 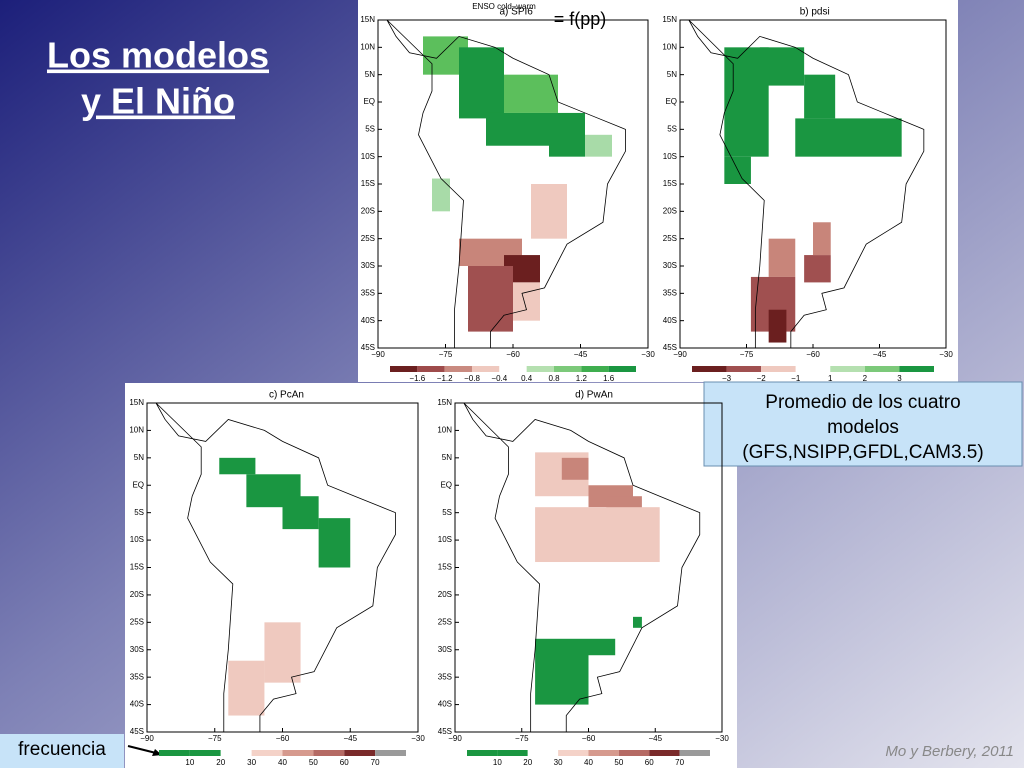 What do you see at coordinates (554, 378) in the screenshot?
I see `colorbar-label: 0.8` at bounding box center [554, 378].